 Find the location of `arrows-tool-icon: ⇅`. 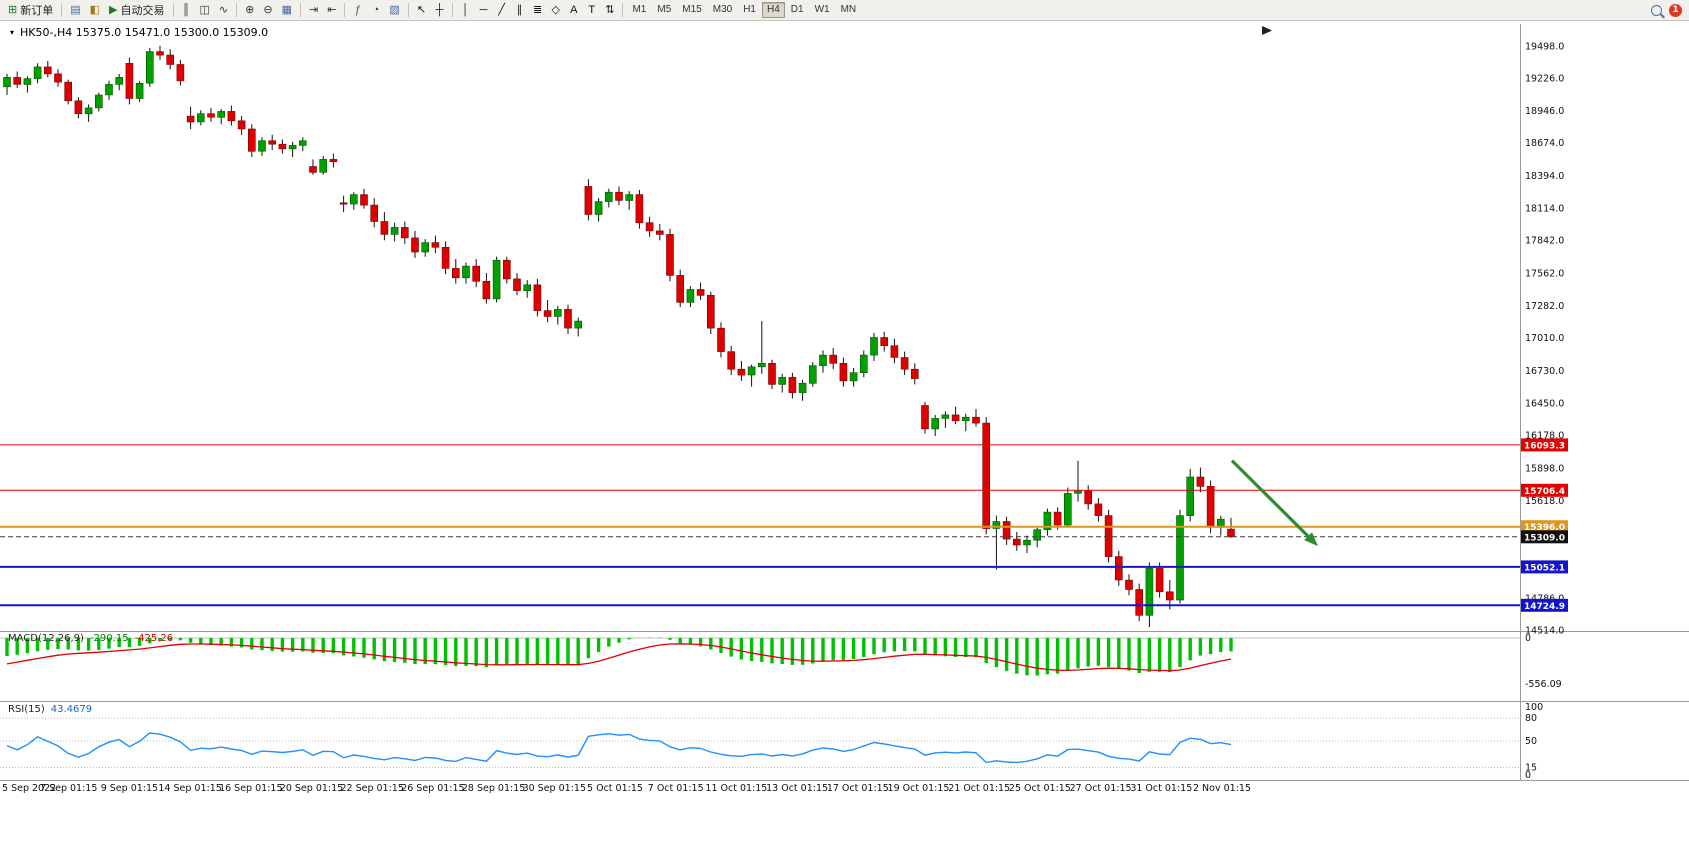

arrows-tool-icon: ⇅ is located at coordinates (610, 9).